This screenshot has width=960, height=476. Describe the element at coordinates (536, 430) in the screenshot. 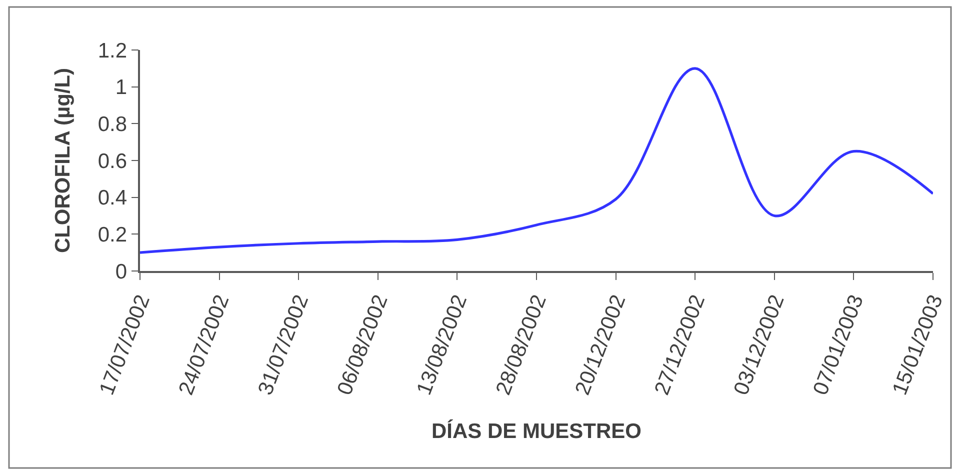

I see `x-axis-title: DÍAS DE MUESTREO` at that location.